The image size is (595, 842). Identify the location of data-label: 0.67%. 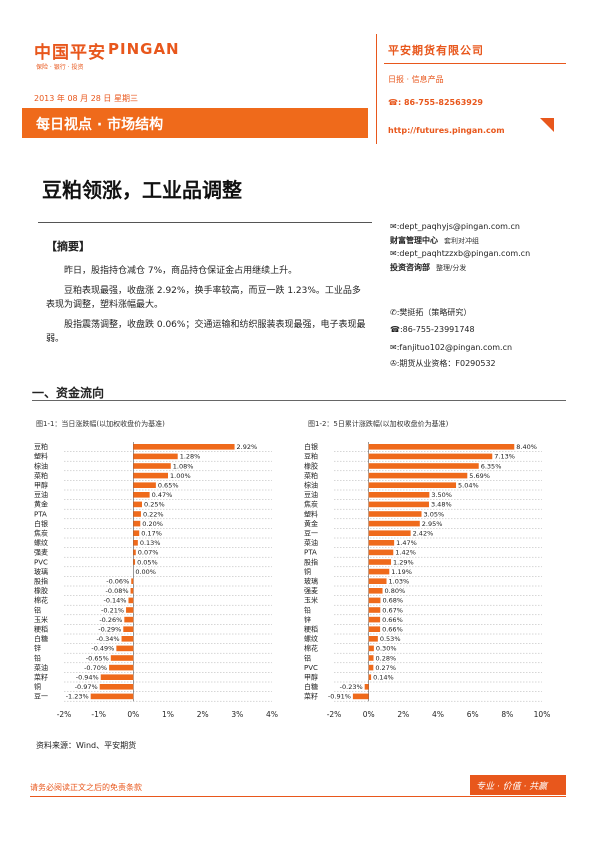
(392, 610).